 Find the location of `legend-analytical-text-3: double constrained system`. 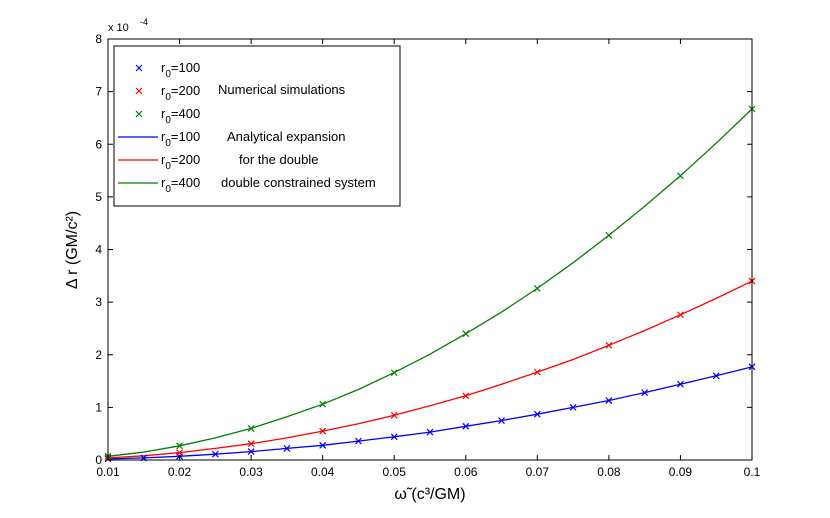

legend-analytical-text-3: double constrained system is located at coordinates (298, 182).